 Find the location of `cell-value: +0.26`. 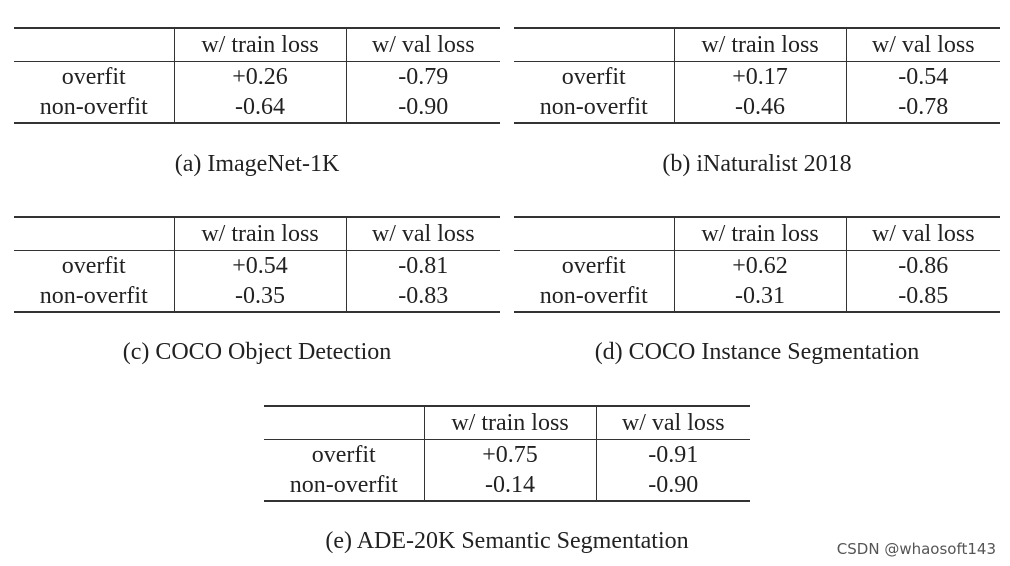

cell-value: +0.26 is located at coordinates (260, 76).